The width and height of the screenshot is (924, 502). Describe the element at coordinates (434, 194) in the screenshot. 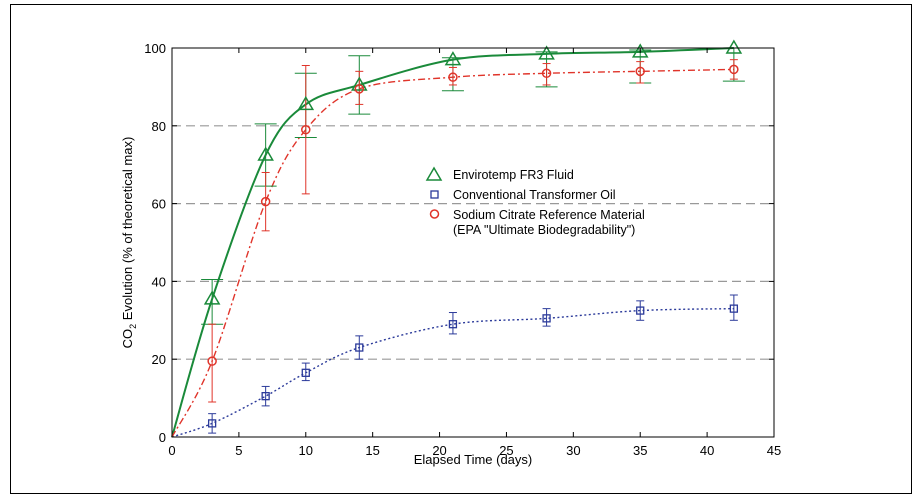

I see `legend-square-marker` at that location.